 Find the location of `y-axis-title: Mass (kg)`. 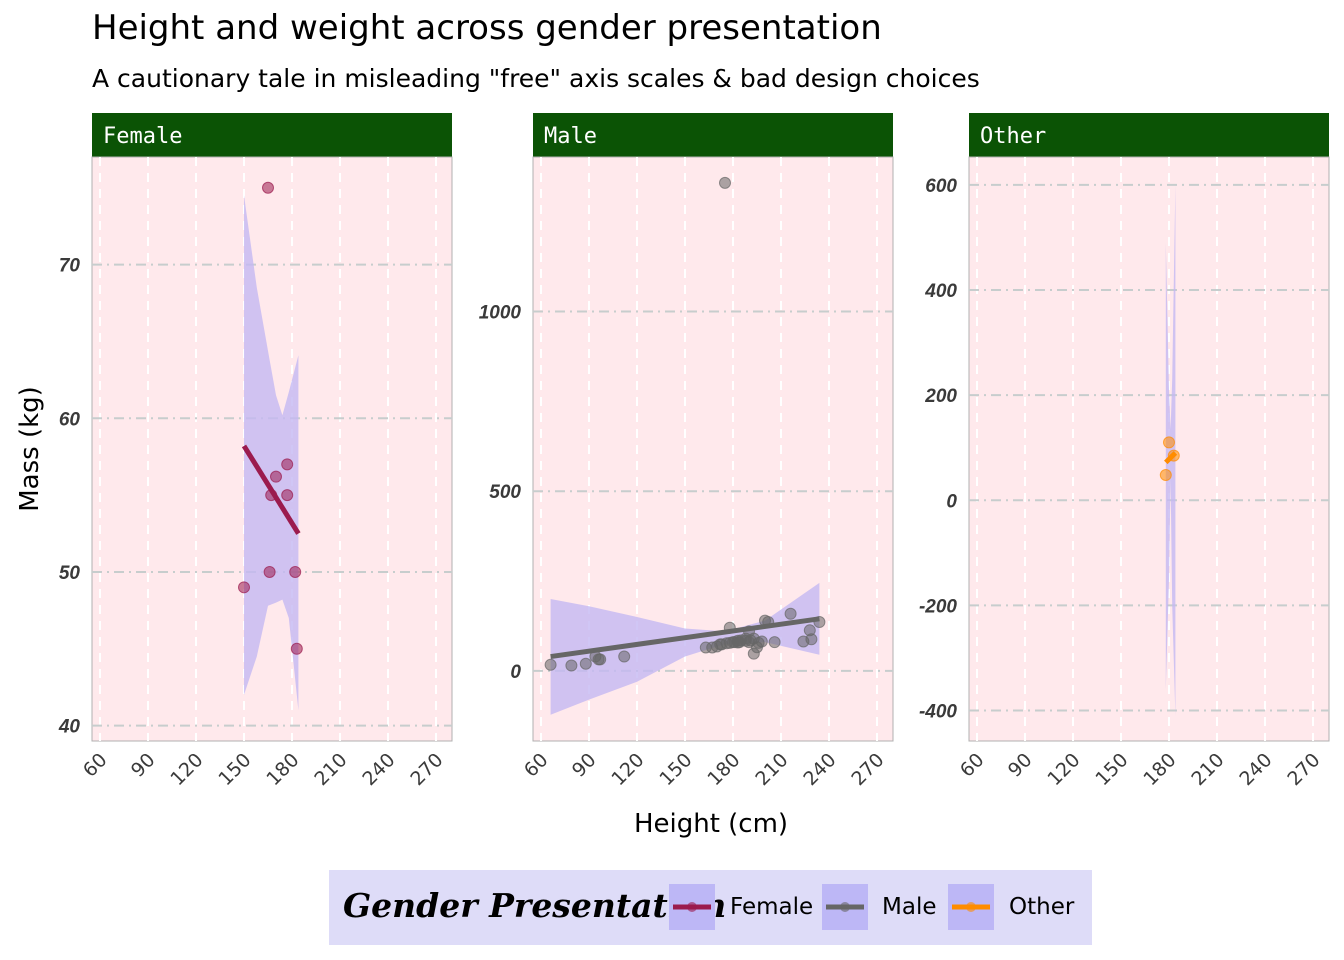

y-axis-title: Mass (kg) is located at coordinates (30, 449).